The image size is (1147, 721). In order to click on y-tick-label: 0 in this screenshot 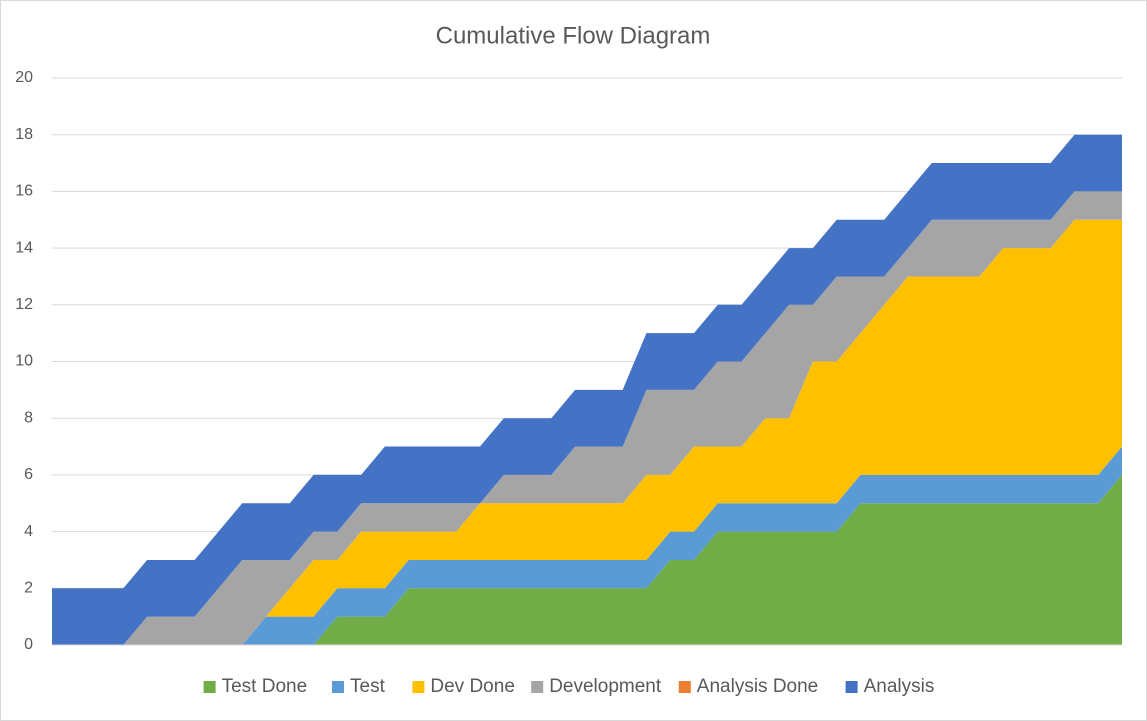, I will do `click(28, 644)`.